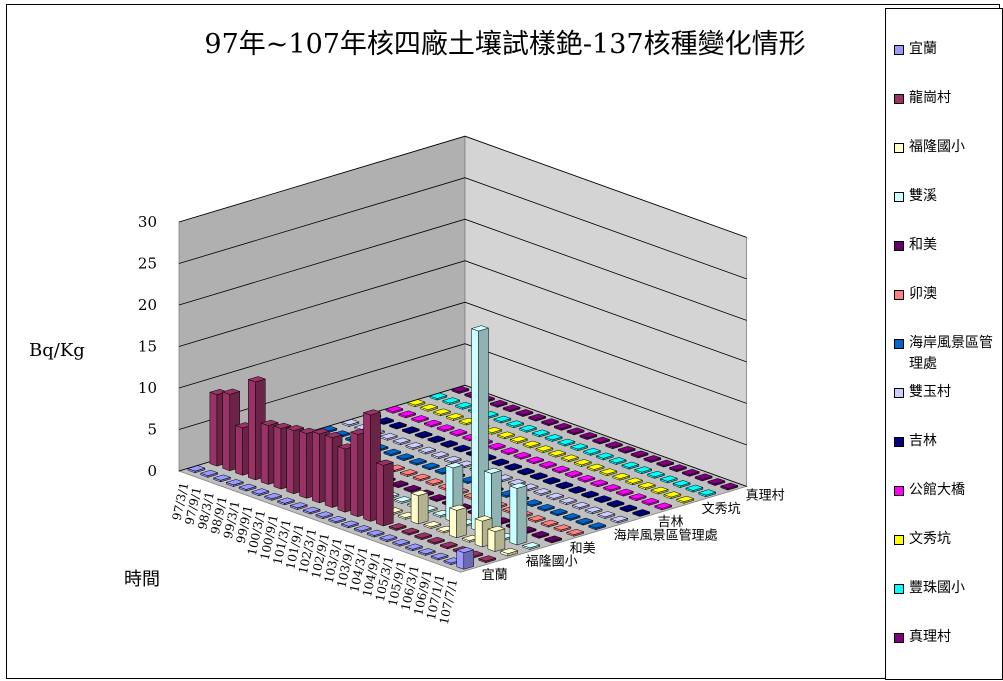 The height and width of the screenshot is (681, 1003). Describe the element at coordinates (930, 392) in the screenshot. I see `legend-label: 雙玉村` at that location.